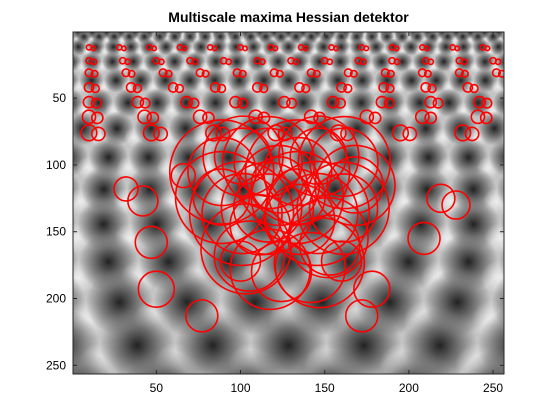  Describe the element at coordinates (56, 232) in the screenshot. I see `y-tick-label: 150` at that location.